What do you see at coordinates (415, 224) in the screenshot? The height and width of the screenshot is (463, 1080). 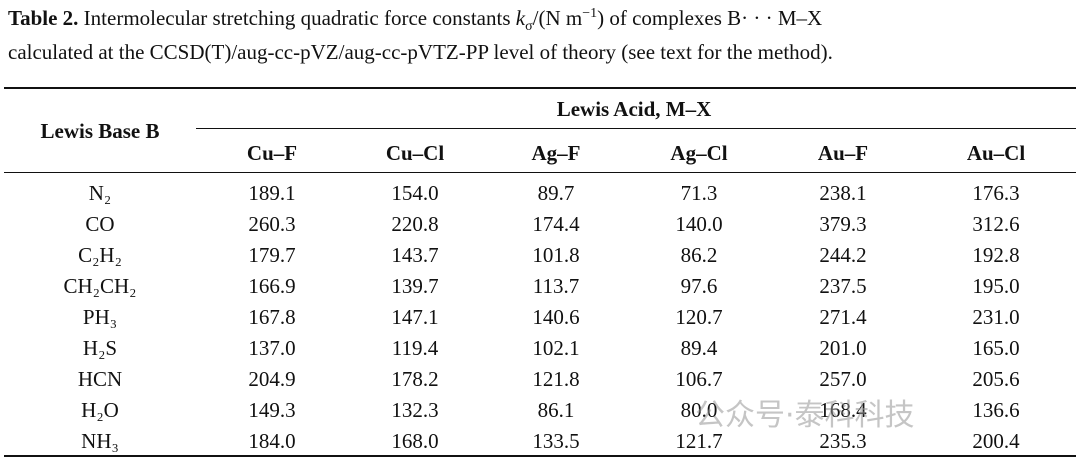 I see `value-cell: 220.8` at bounding box center [415, 224].